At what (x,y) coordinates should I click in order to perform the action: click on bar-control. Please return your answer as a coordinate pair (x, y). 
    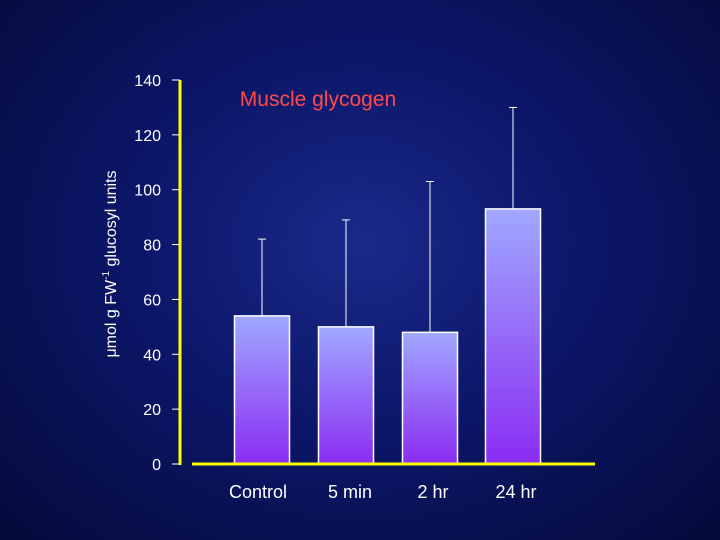
    Looking at the image, I should click on (262, 390).